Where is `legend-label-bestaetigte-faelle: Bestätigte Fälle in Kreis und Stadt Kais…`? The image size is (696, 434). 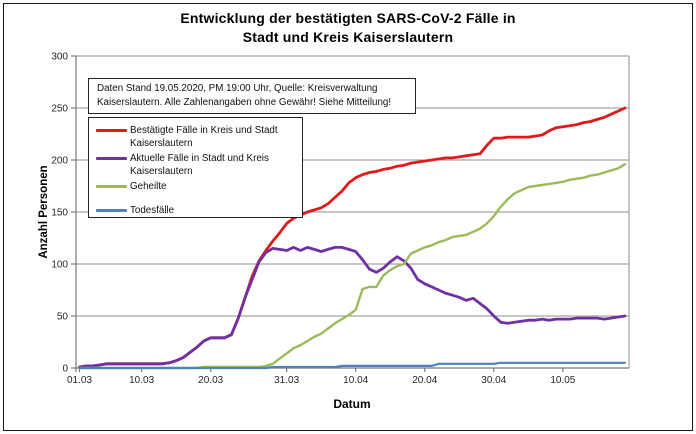 legend-label-bestaetigte-faelle: Bestätigte Fälle in Kreis und Stadt Kais… is located at coordinates (204, 137).